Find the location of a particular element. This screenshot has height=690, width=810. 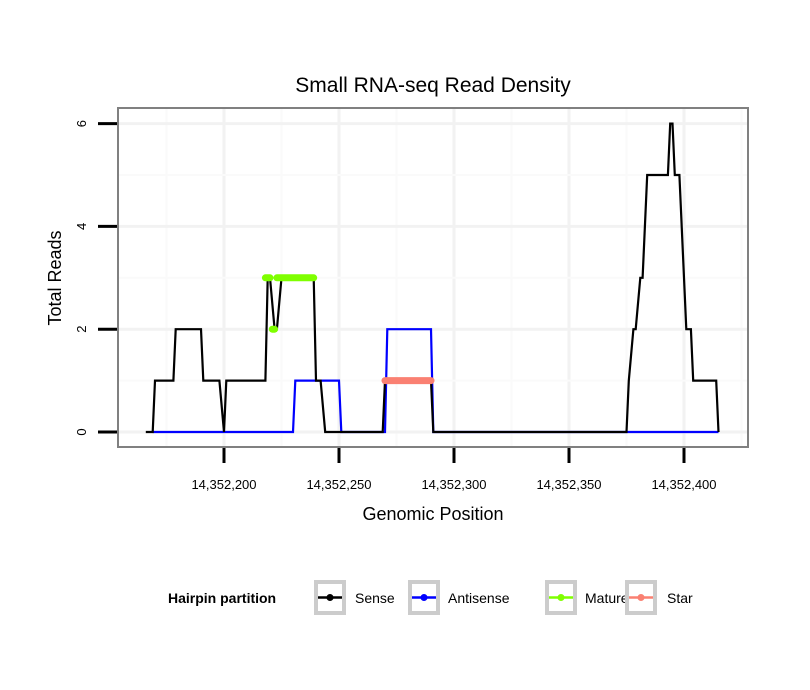

legend-item-mature: Mature is located at coordinates (587, 597).